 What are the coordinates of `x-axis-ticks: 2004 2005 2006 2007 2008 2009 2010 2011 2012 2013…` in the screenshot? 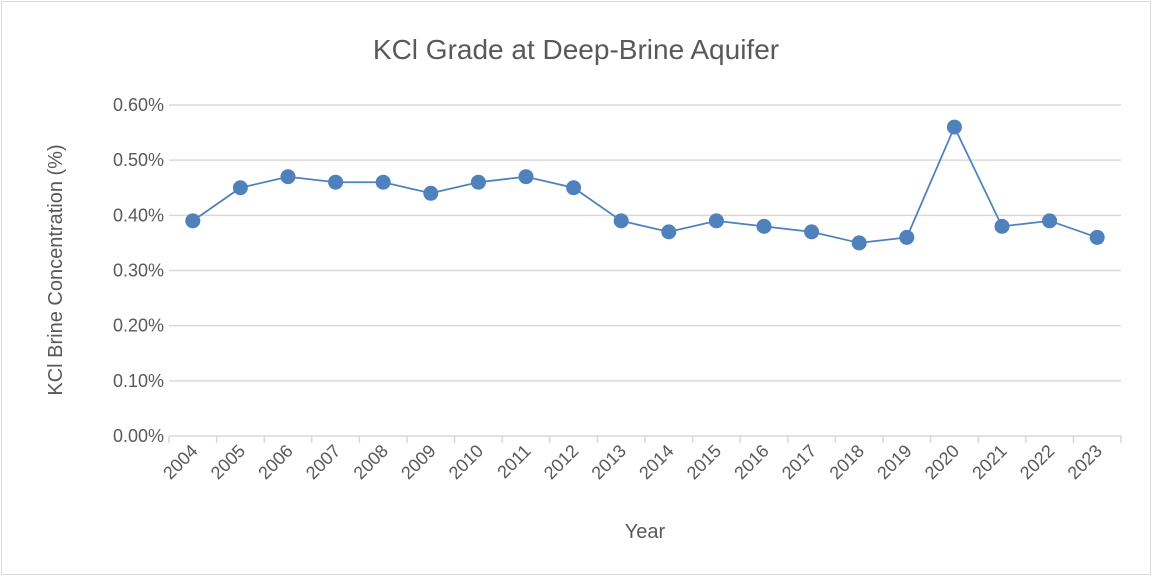 It's located at (640, 459).